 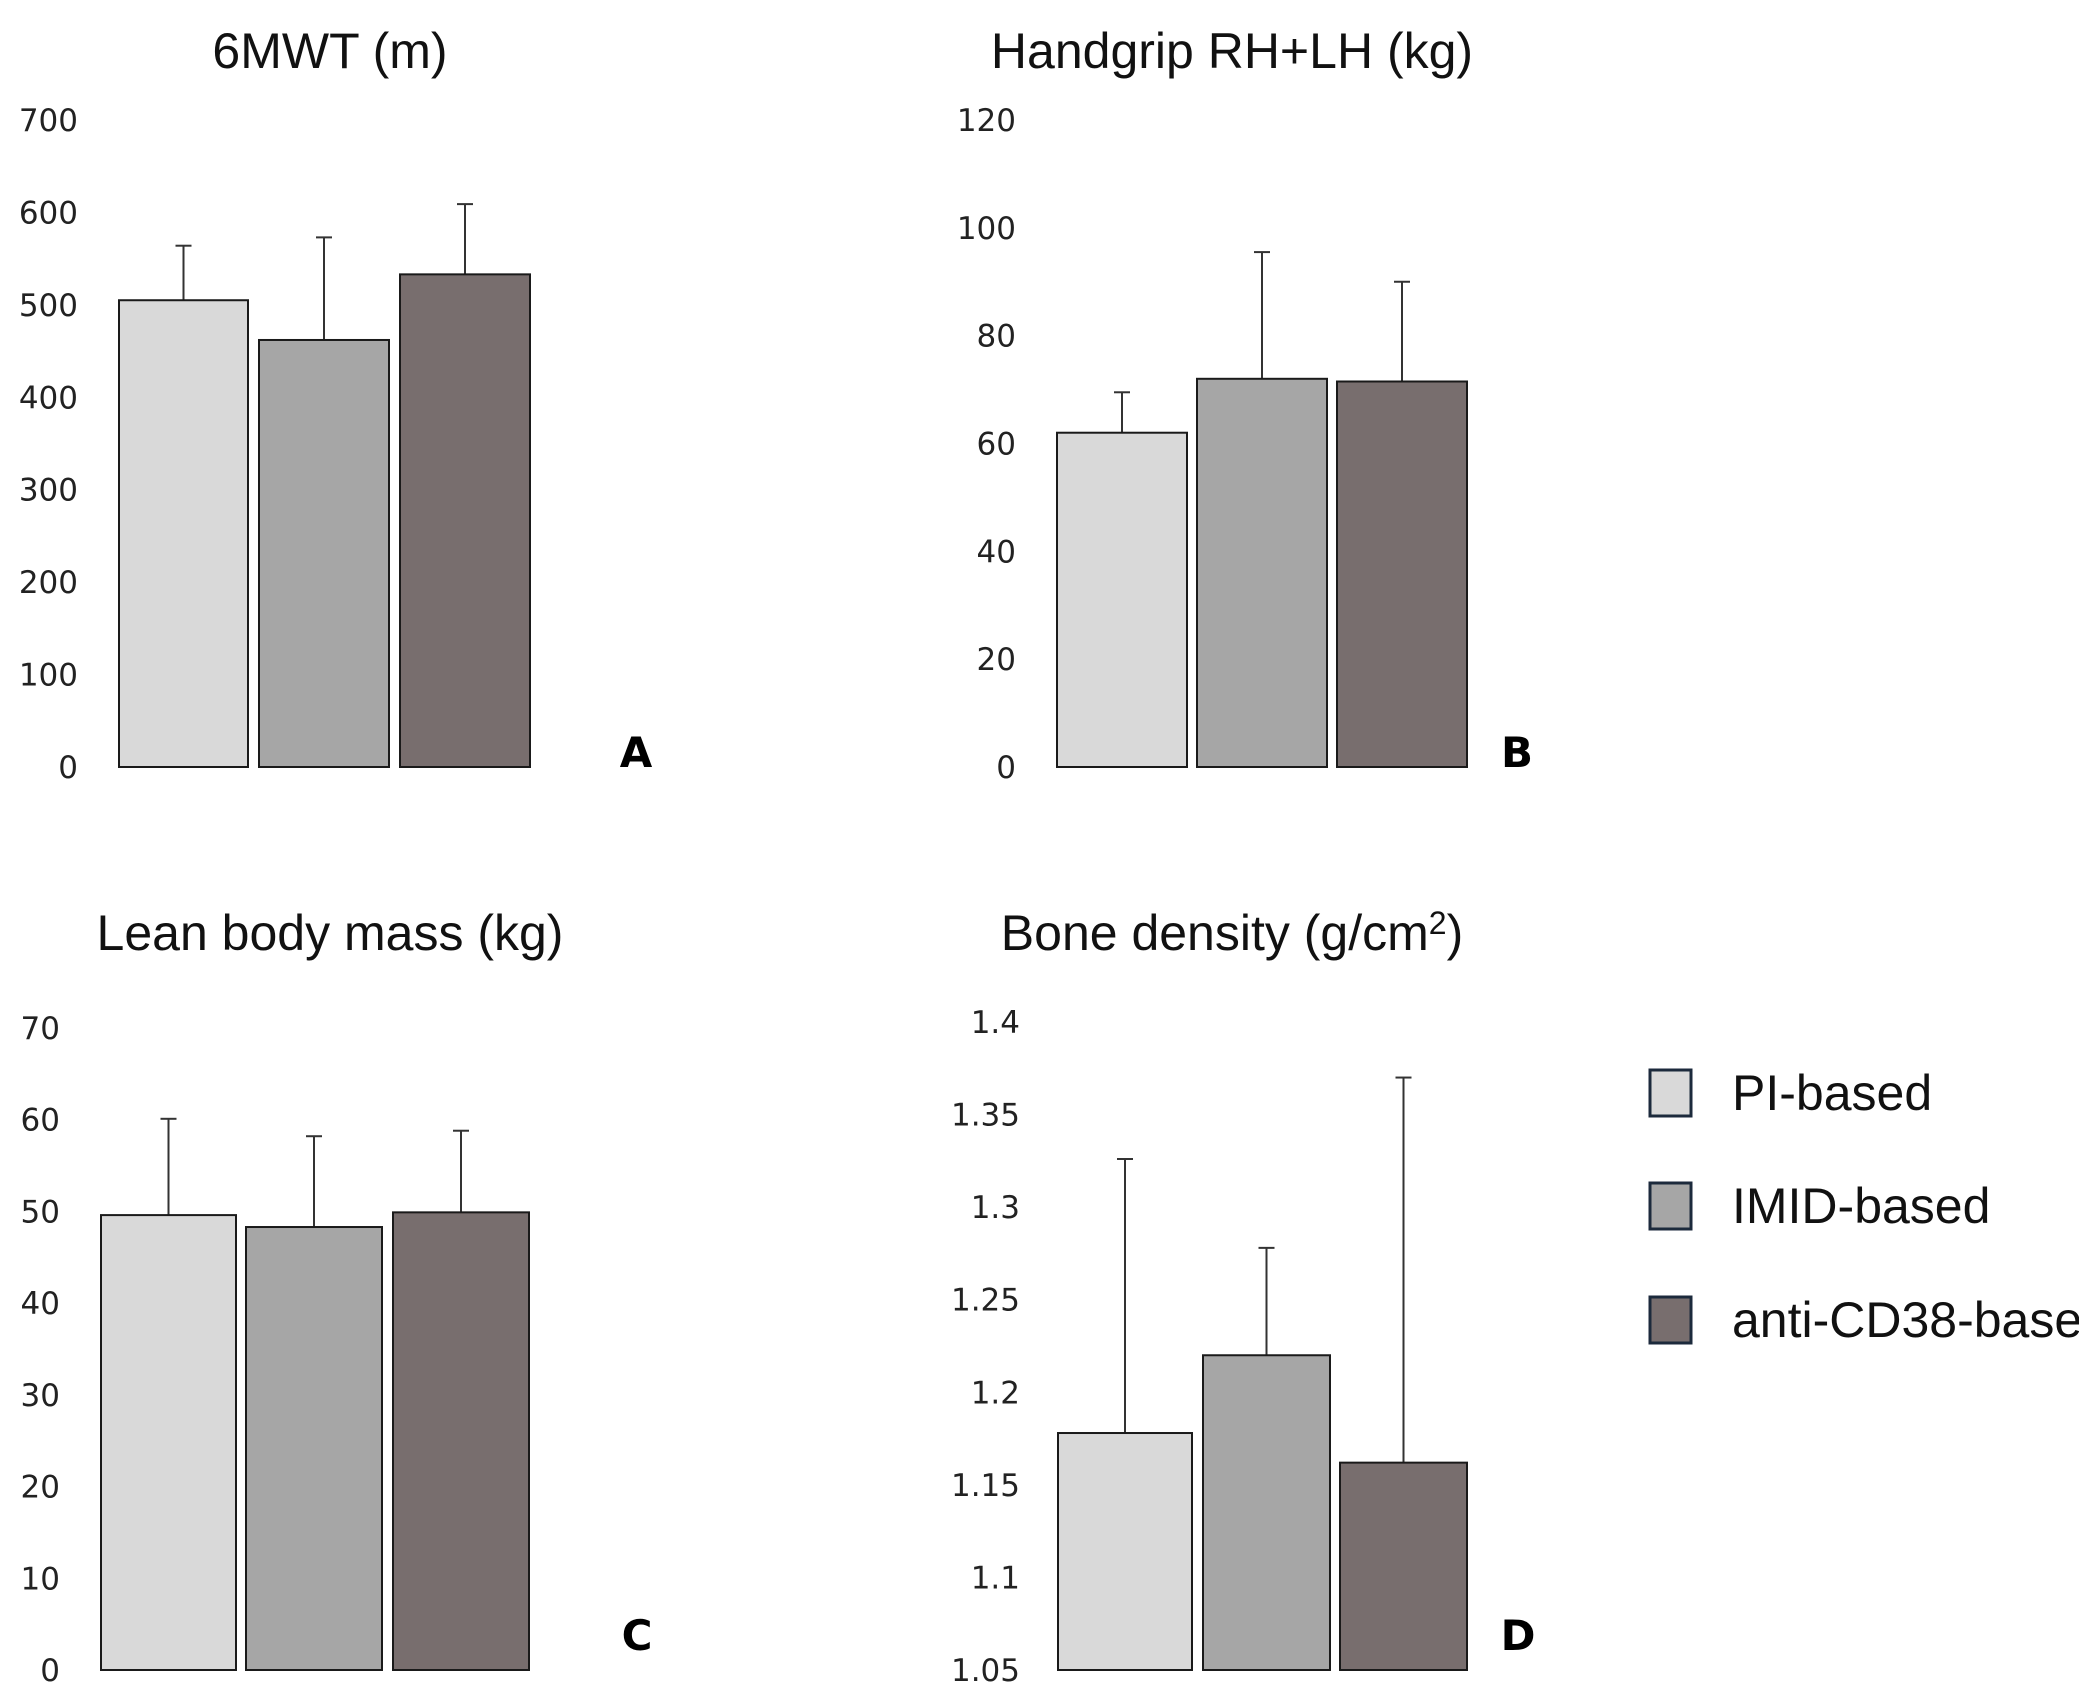 I want to click on legend-item: anti-CD38-based, so click(x=1863, y=1320).